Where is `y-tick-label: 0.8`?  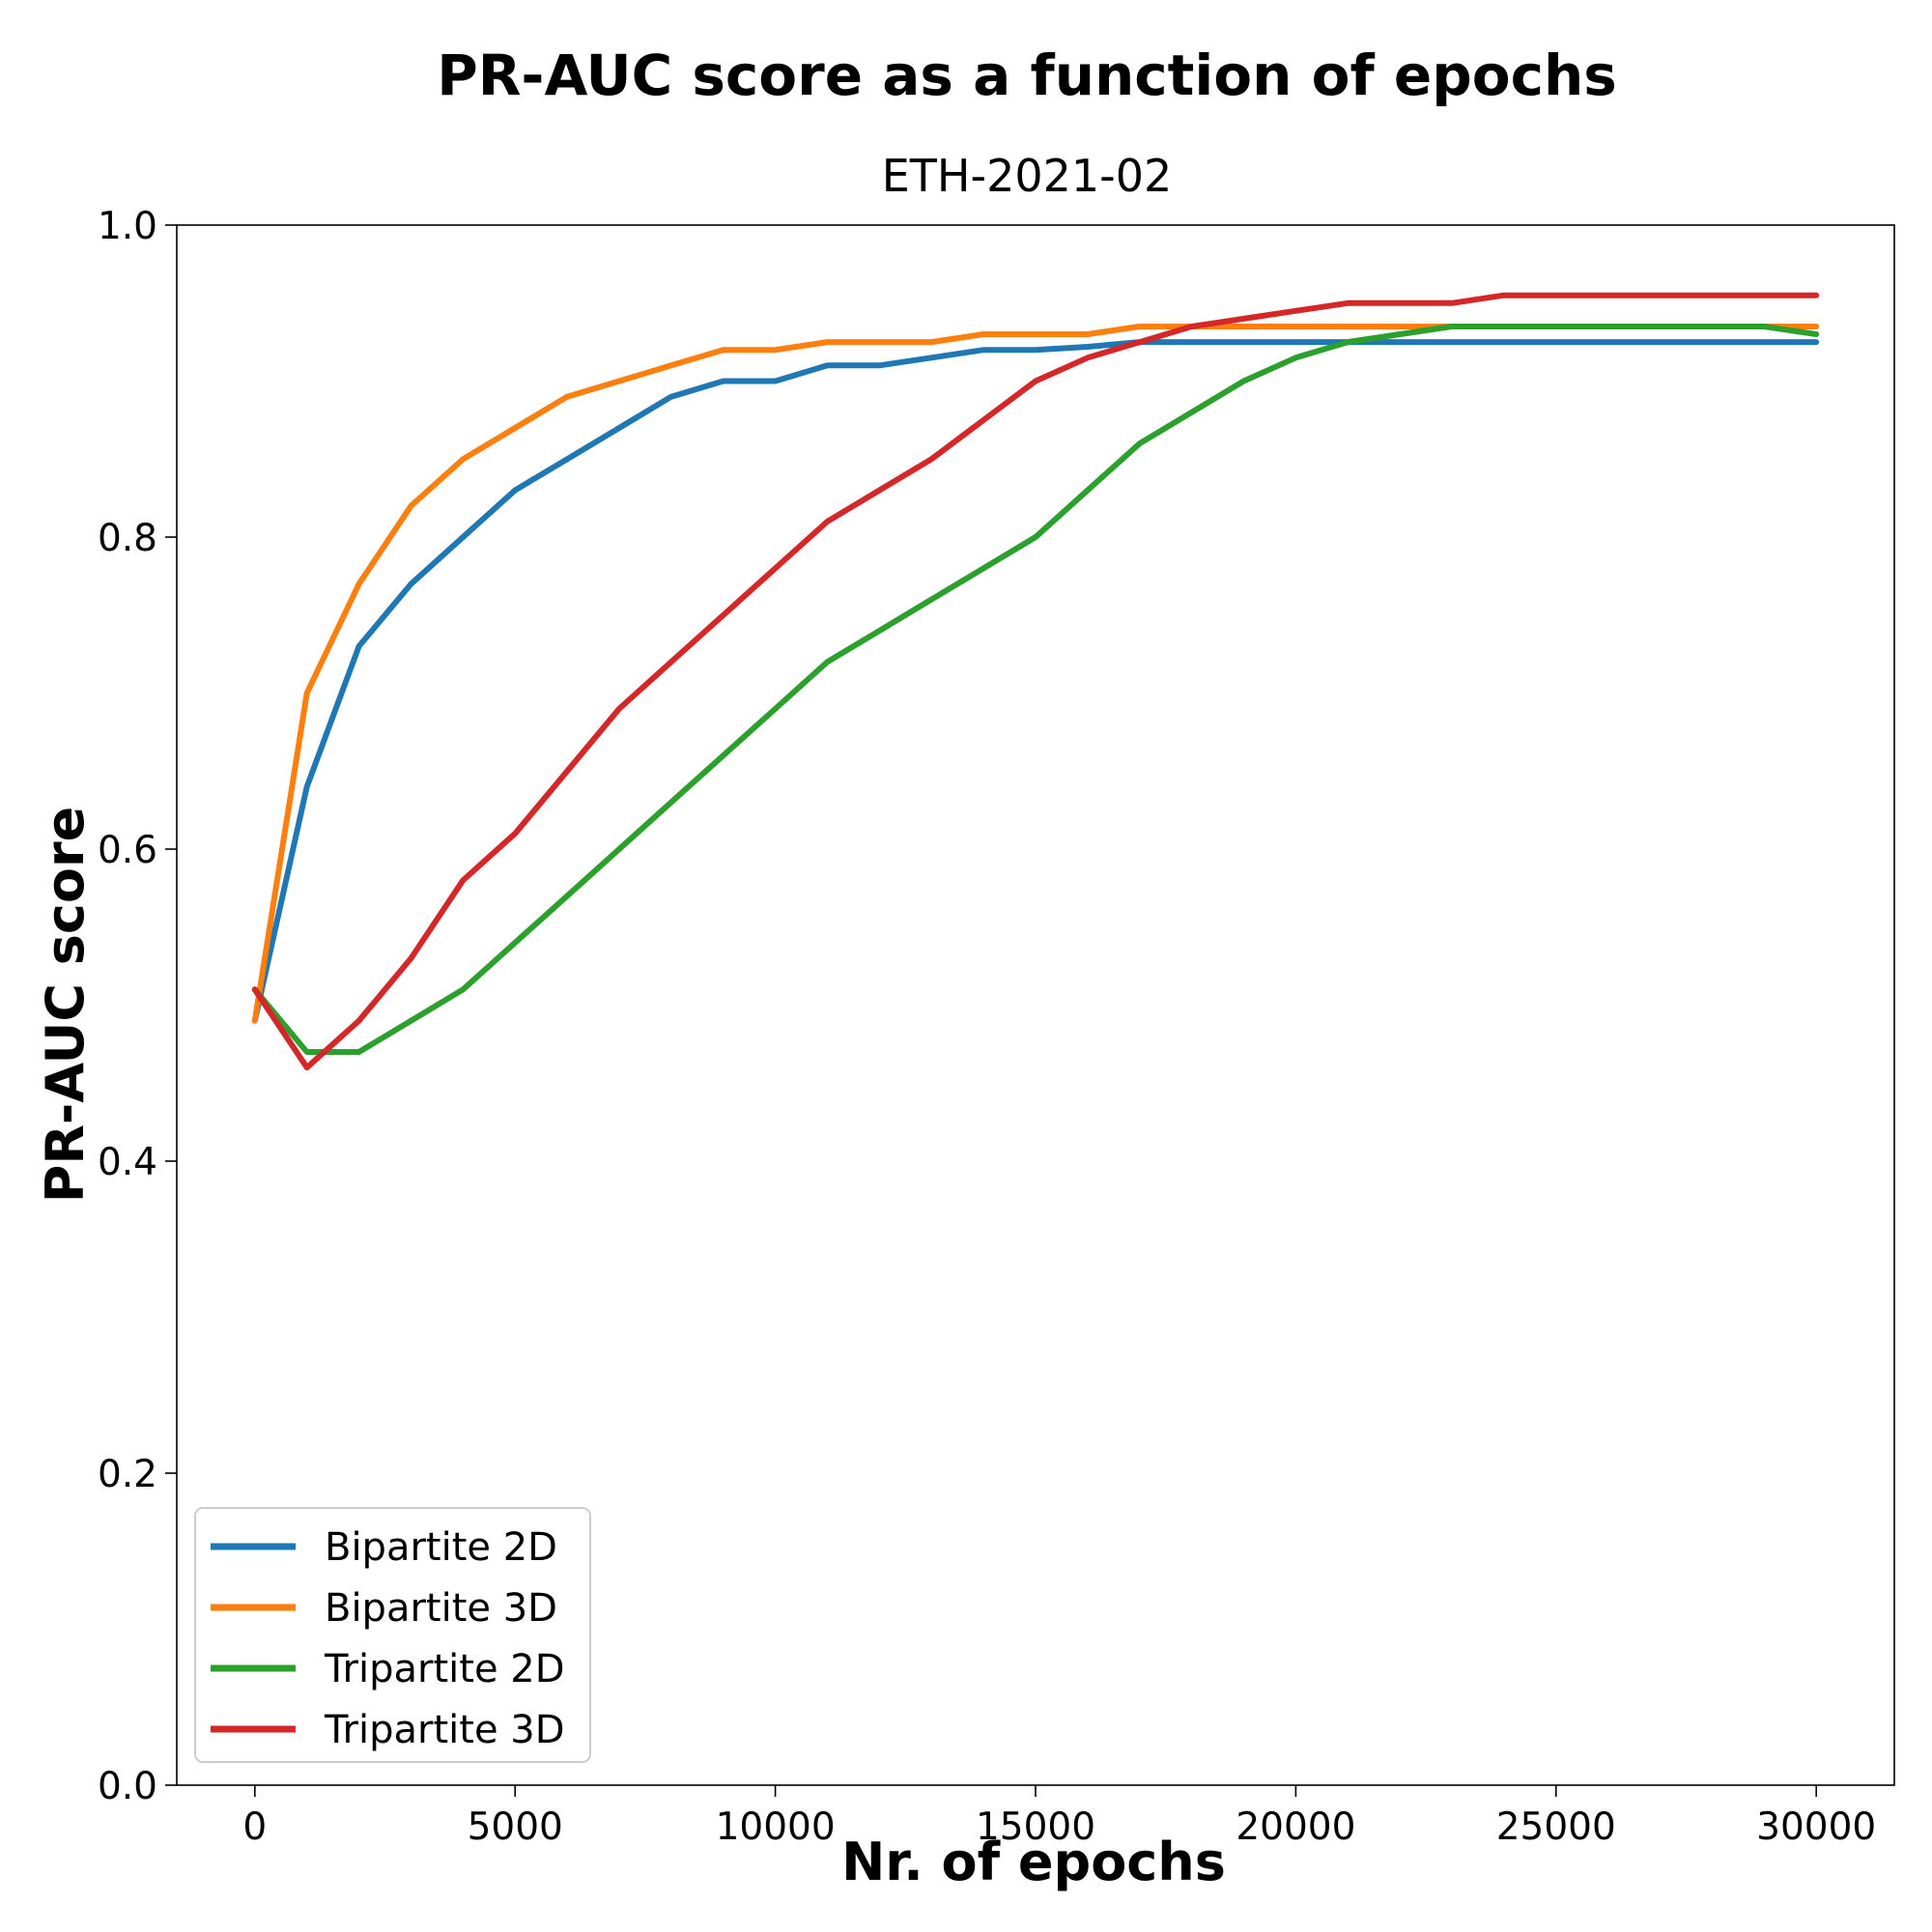
y-tick-label: 0.8 is located at coordinates (127, 538).